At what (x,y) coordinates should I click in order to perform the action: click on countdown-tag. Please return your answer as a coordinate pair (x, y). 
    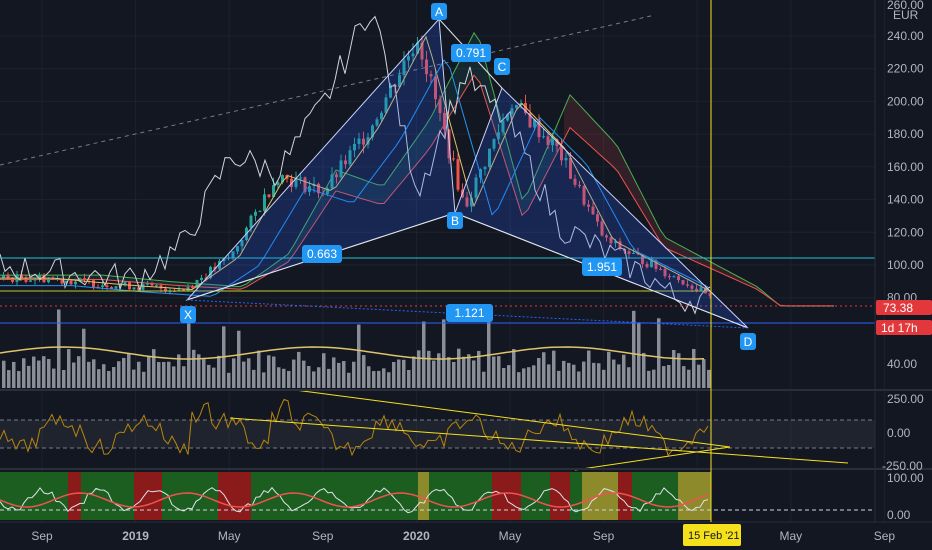
    Looking at the image, I should click on (904, 327).